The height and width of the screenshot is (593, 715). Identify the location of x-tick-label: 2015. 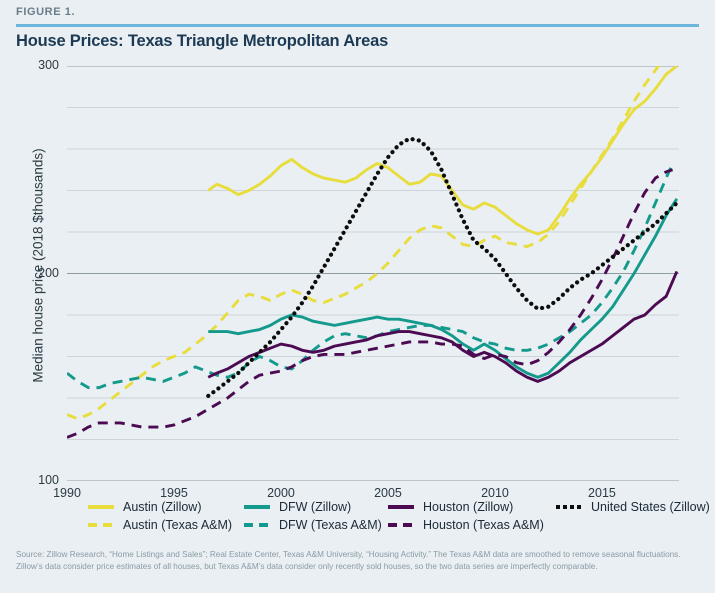
(602, 493).